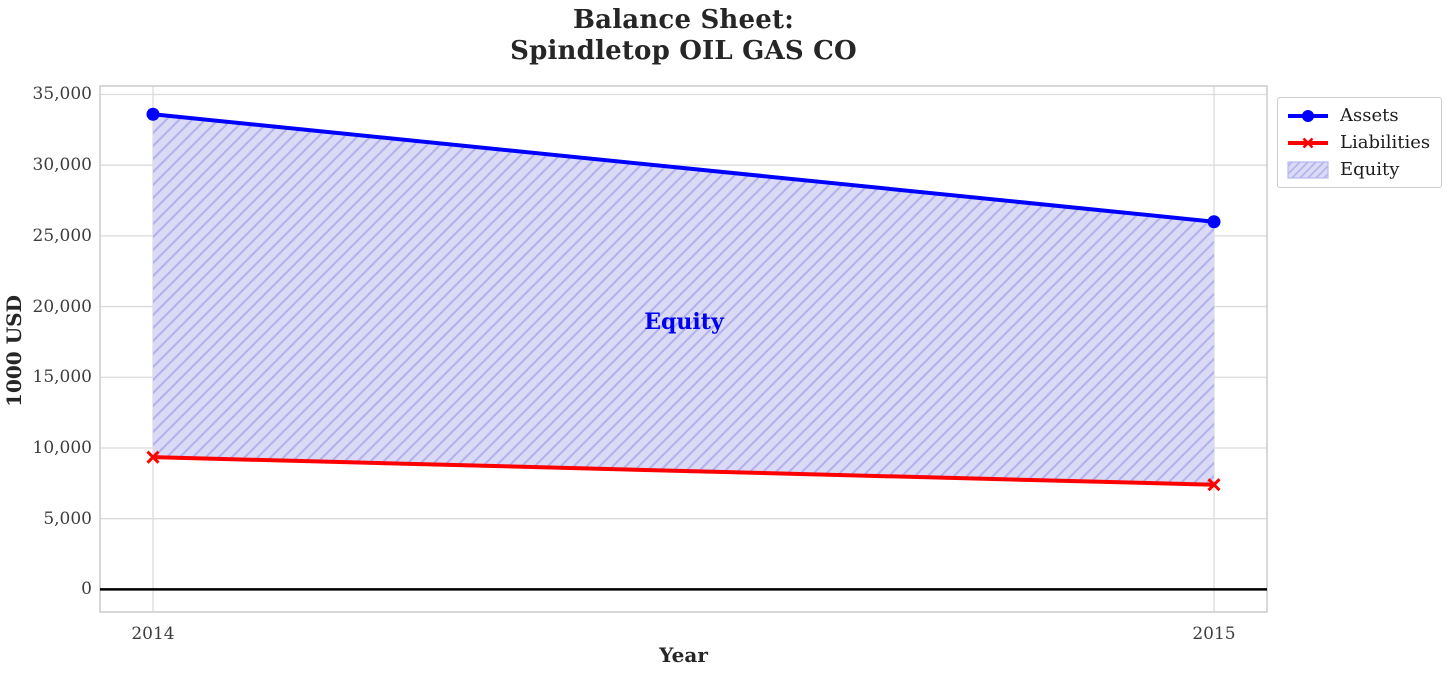  I want to click on liabilities-line, so click(683, 471).